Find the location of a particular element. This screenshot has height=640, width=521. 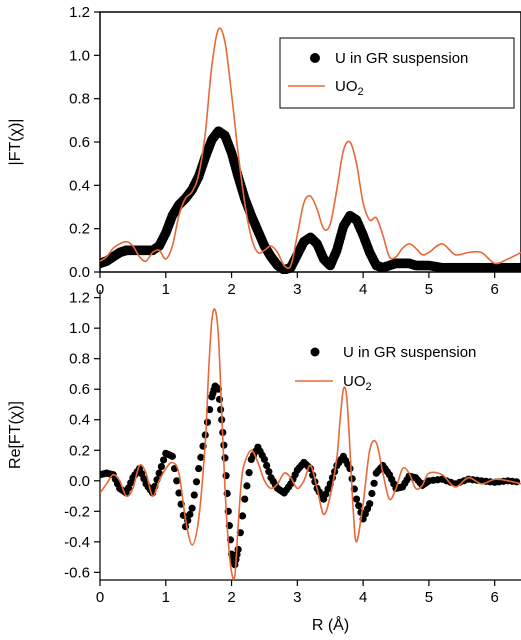

y-axis-title: |FT(χ)| is located at coordinates (15, 142).